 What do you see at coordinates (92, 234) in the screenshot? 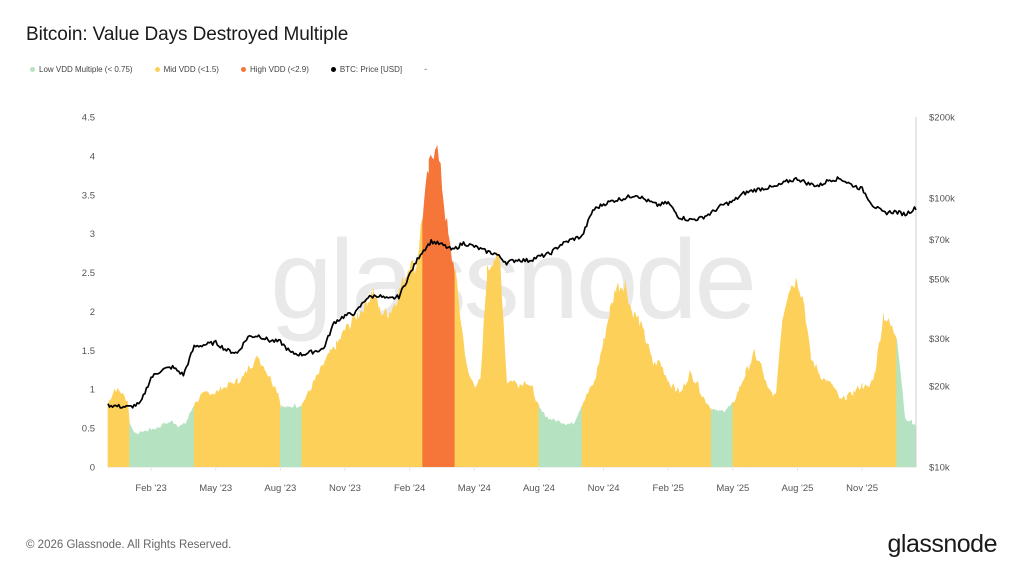
I see `y-tick-label: 3` at bounding box center [92, 234].